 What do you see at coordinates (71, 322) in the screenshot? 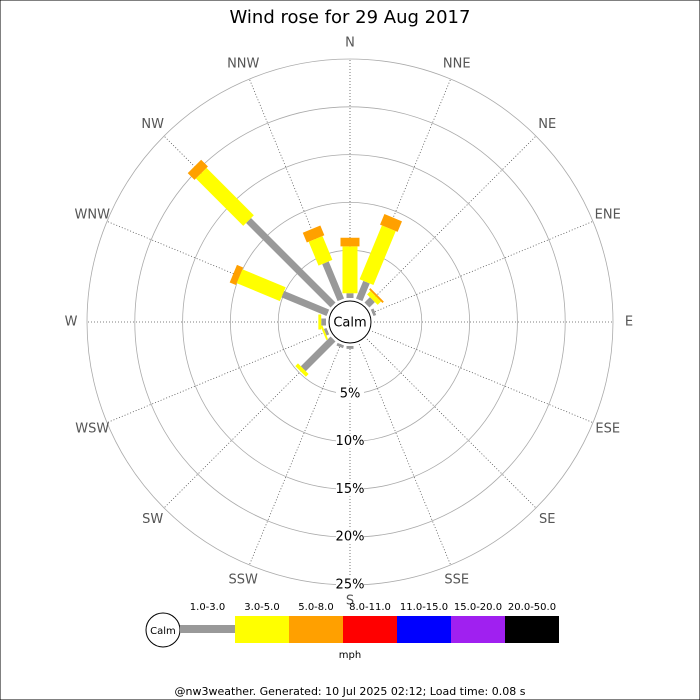
I see `direction-label: W` at bounding box center [71, 322].